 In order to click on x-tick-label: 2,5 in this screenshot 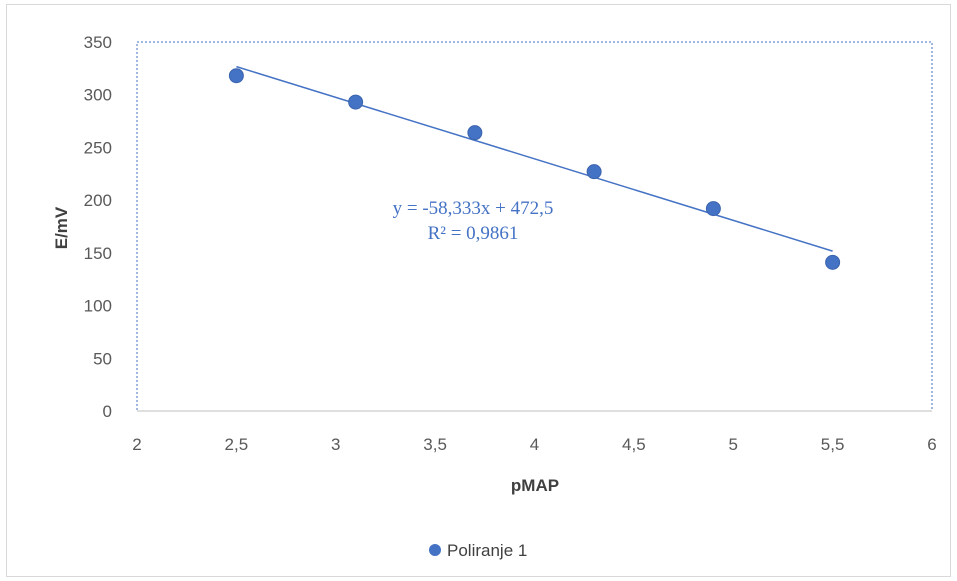, I will do `click(237, 444)`.